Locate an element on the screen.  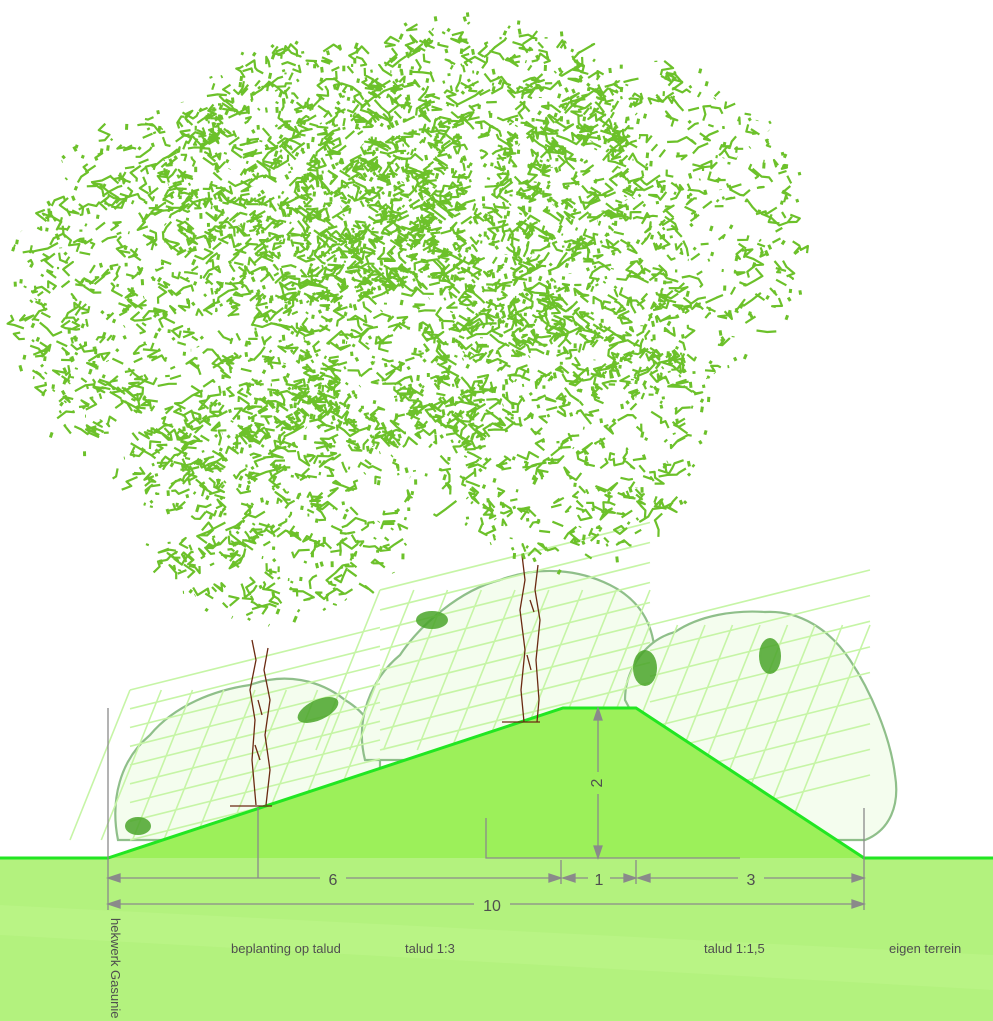
tree-trunks is located at coordinates (385, 680).